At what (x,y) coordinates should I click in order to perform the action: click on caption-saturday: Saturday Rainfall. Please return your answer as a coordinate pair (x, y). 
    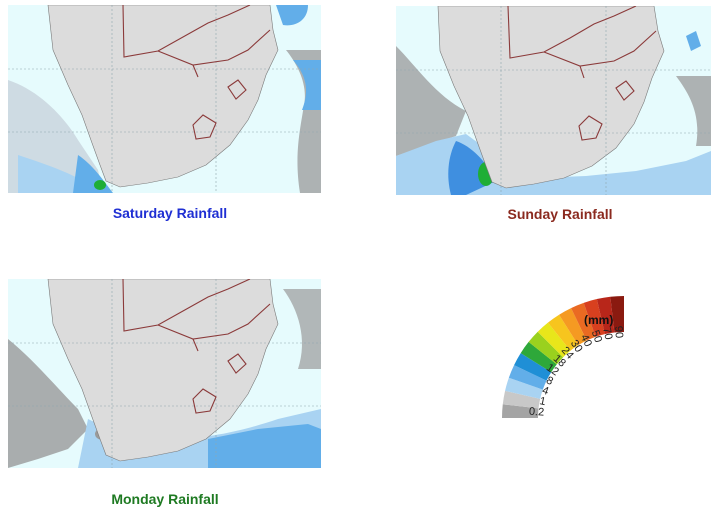
    Looking at the image, I should click on (170, 213).